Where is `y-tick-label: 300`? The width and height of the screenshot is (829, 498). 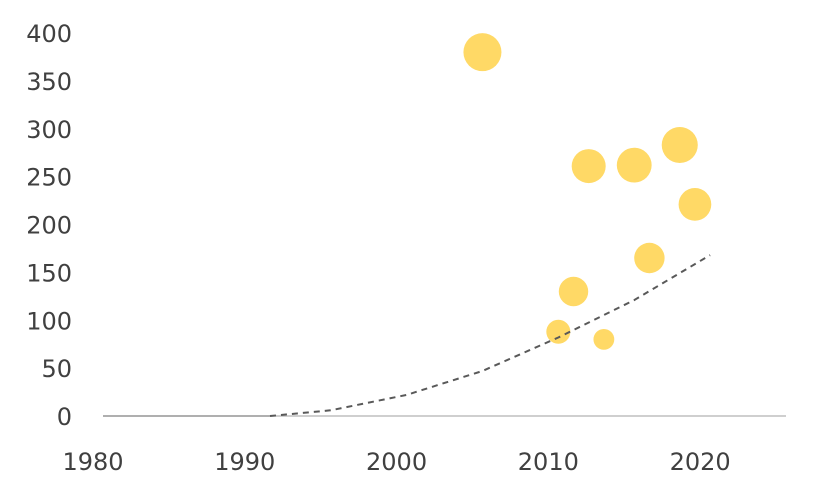 y-tick-label: 300 is located at coordinates (49, 130).